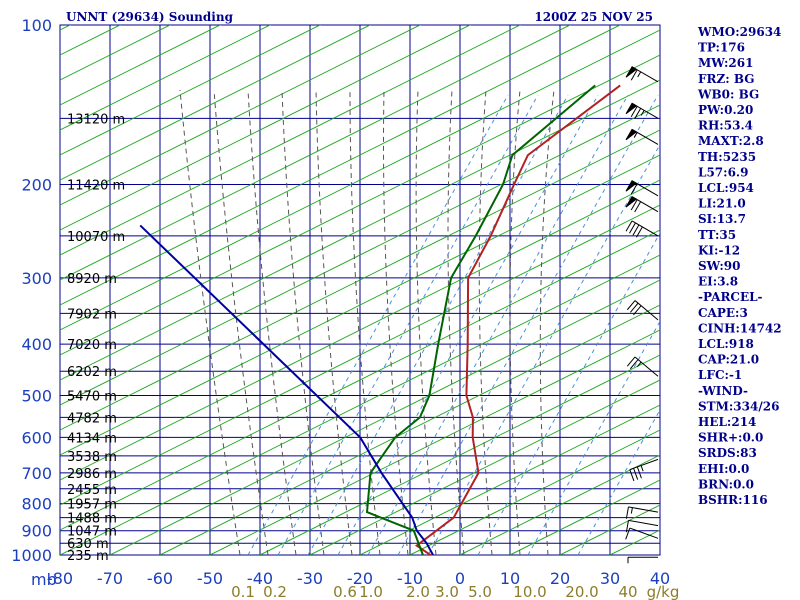 This screenshot has width=800, height=600. Describe the element at coordinates (92, 418) in the screenshot. I see `height-label: 4782 m` at that location.